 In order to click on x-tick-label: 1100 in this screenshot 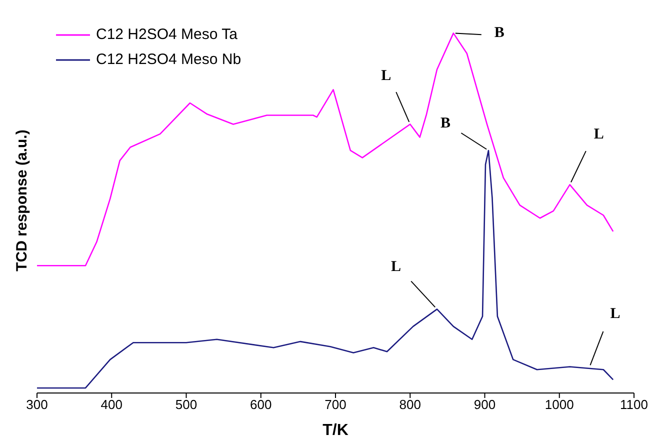, I will do `click(634, 404)`.